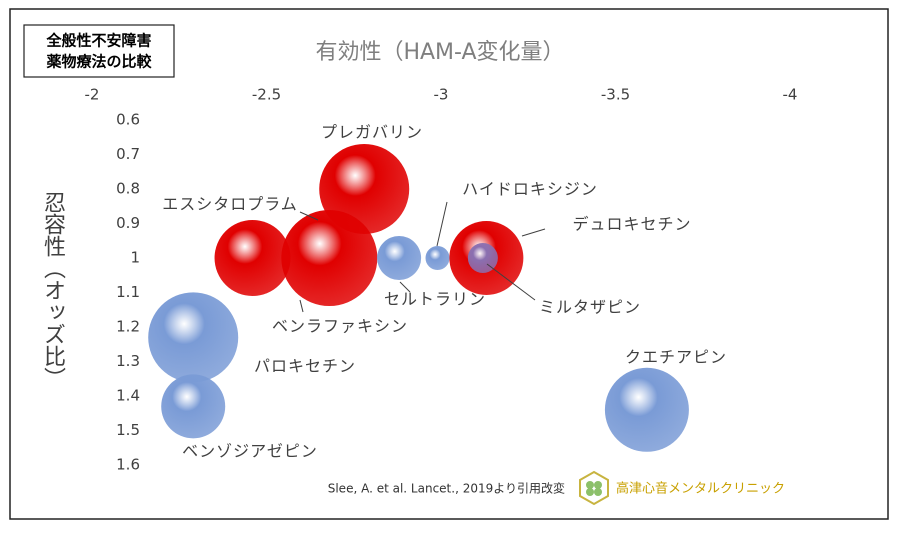 This screenshot has height=535, width=897. I want to click on x-tick-label: -4, so click(790, 95).